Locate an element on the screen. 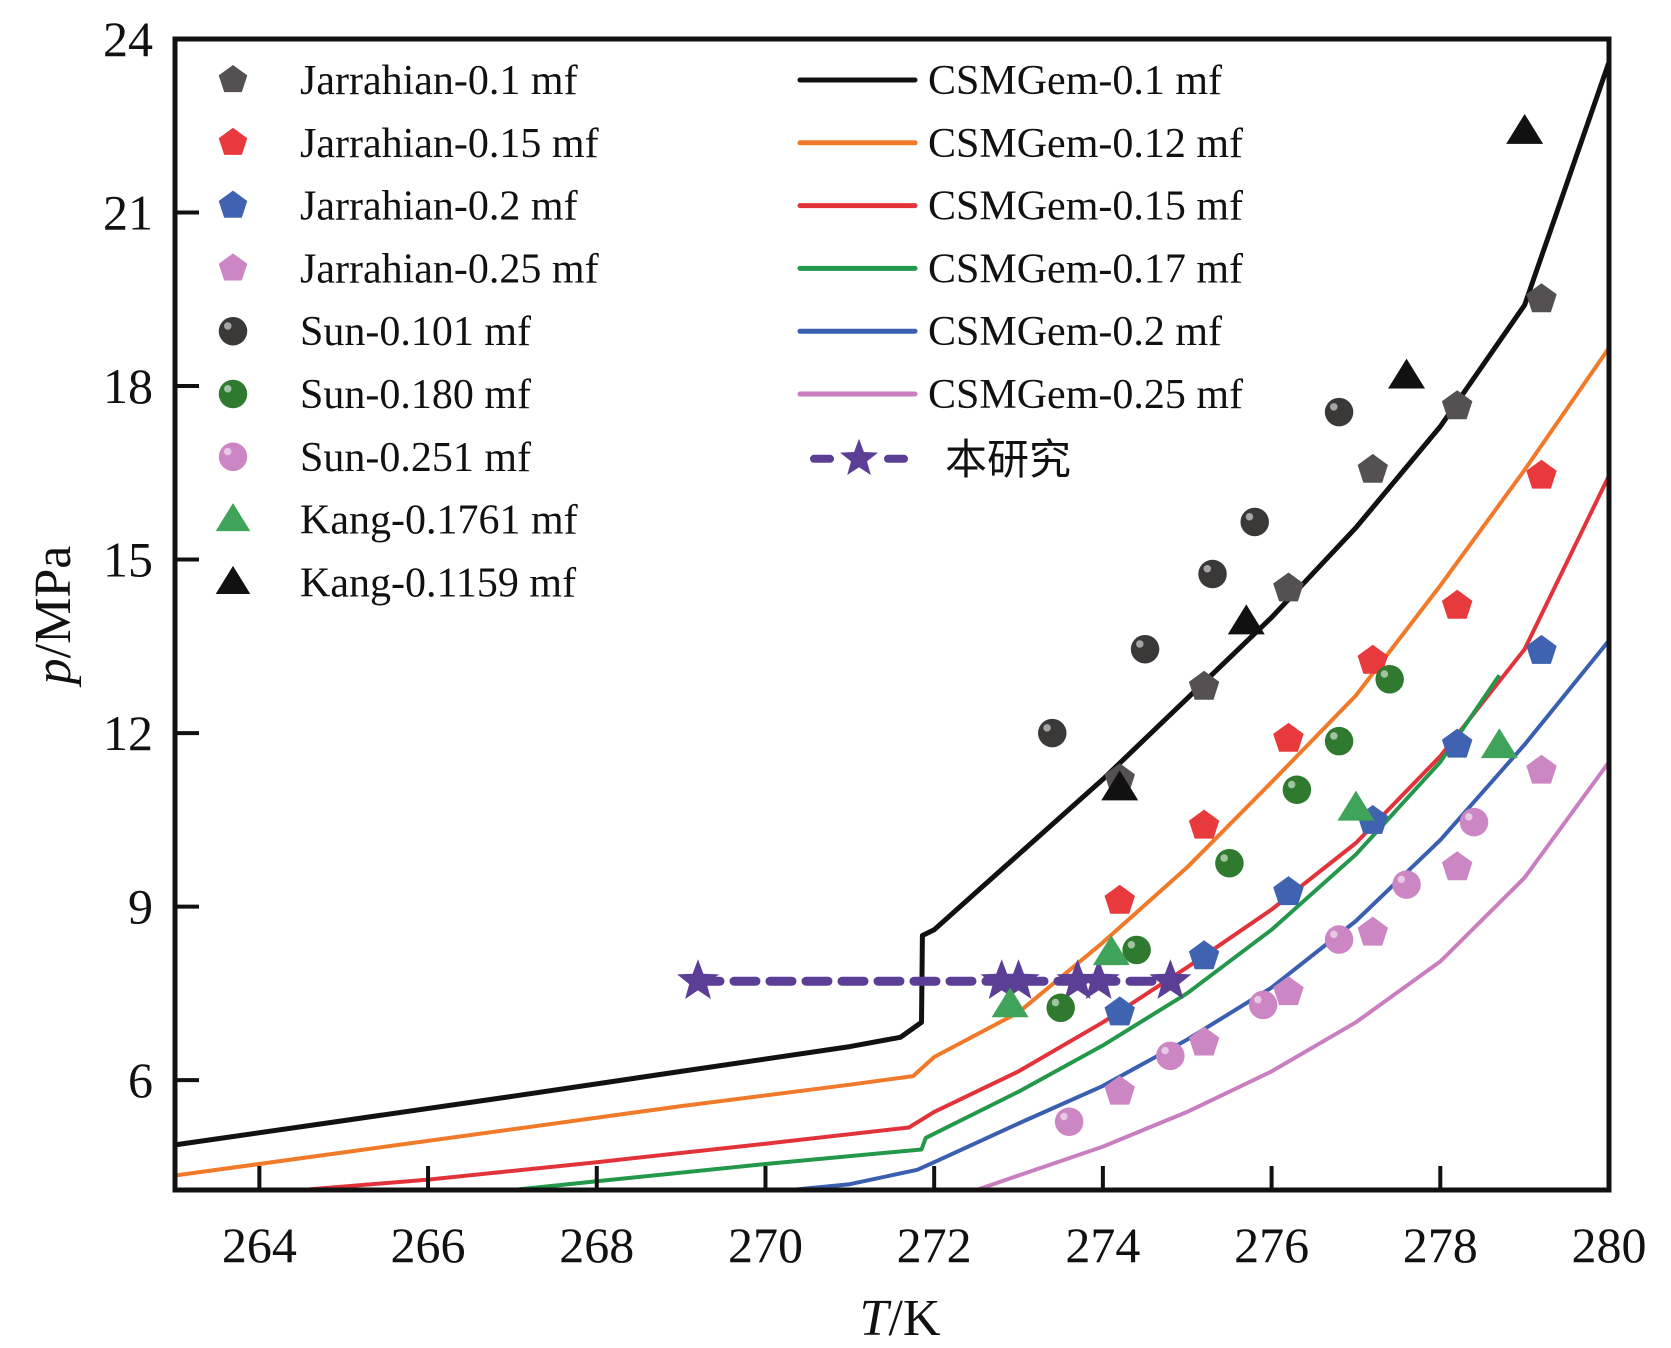  series-sun-0-101-mf is located at coordinates (1196, 572).